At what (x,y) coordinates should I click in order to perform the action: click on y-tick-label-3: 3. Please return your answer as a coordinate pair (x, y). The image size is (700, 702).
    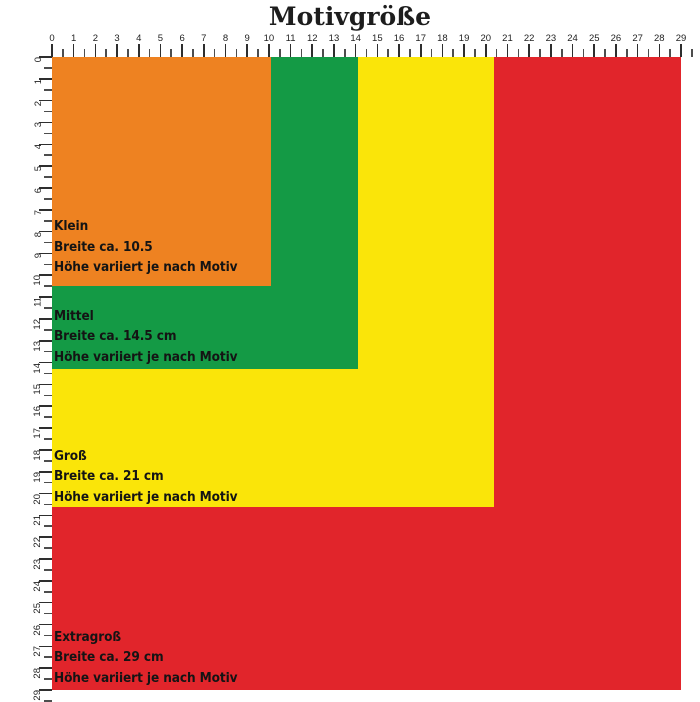
    Looking at the image, I should click on (38, 125).